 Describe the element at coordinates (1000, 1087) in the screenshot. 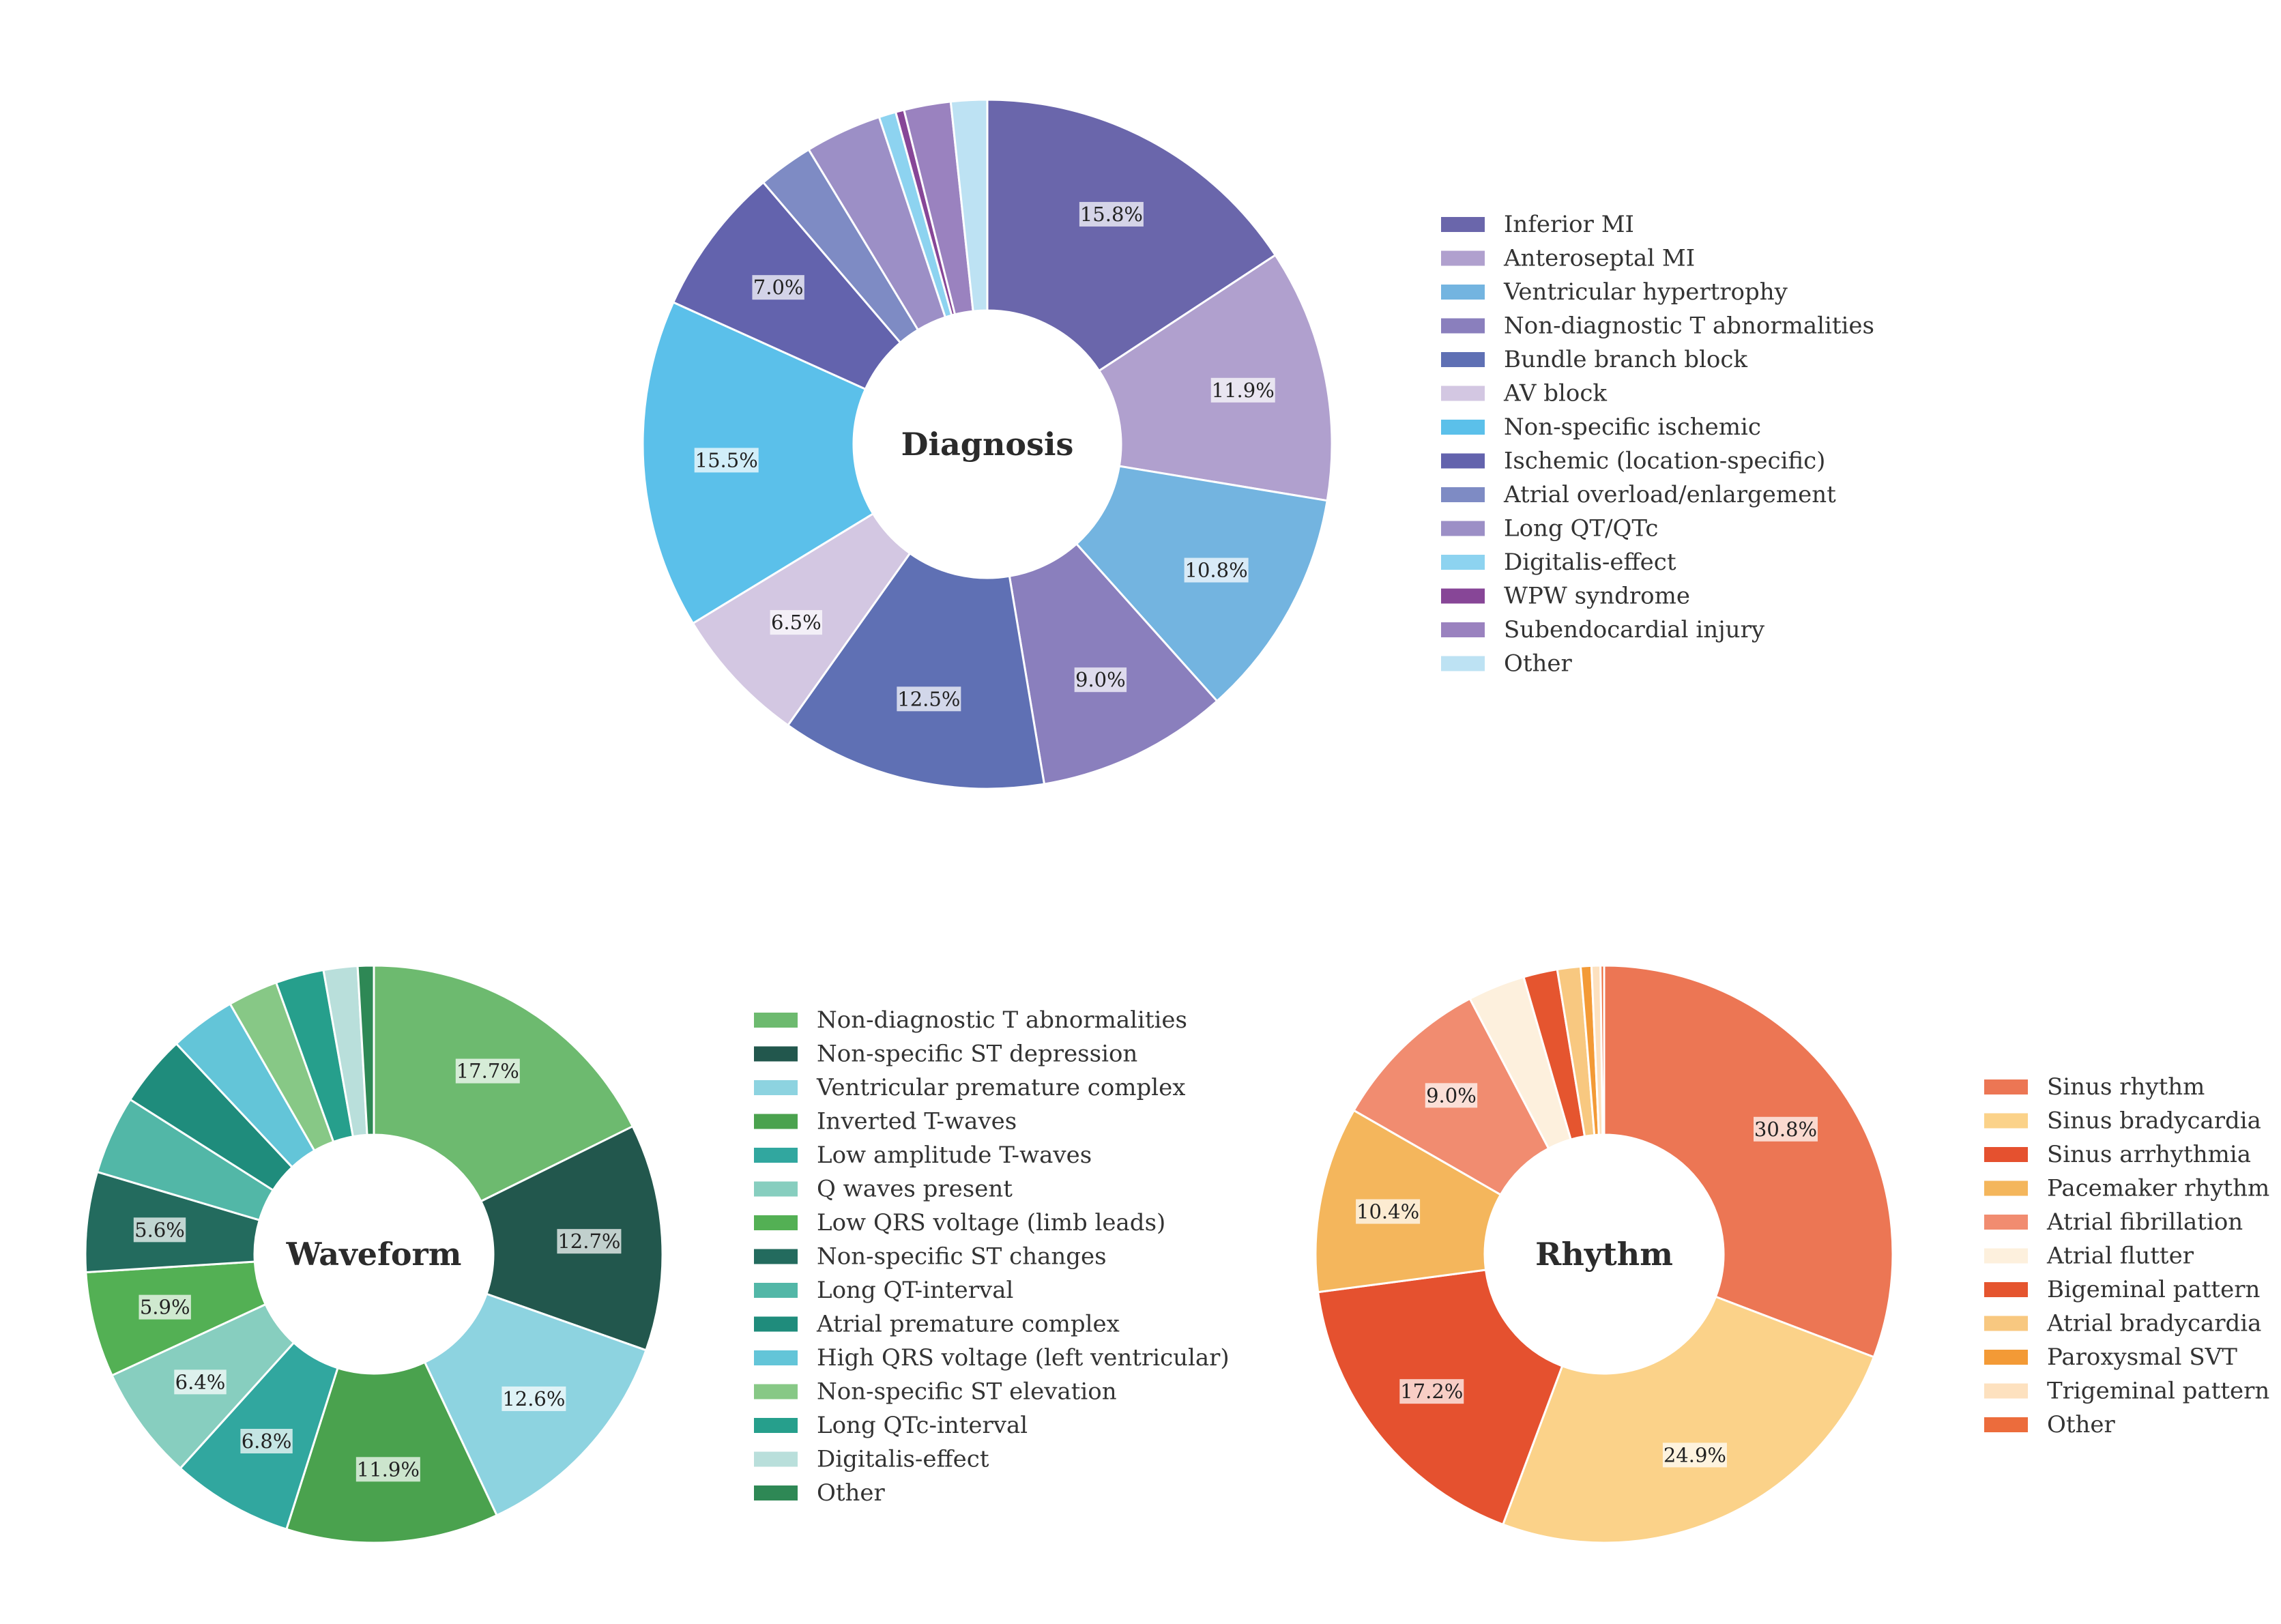

I see `waveform-legend-label: Ventricular premature complex` at that location.